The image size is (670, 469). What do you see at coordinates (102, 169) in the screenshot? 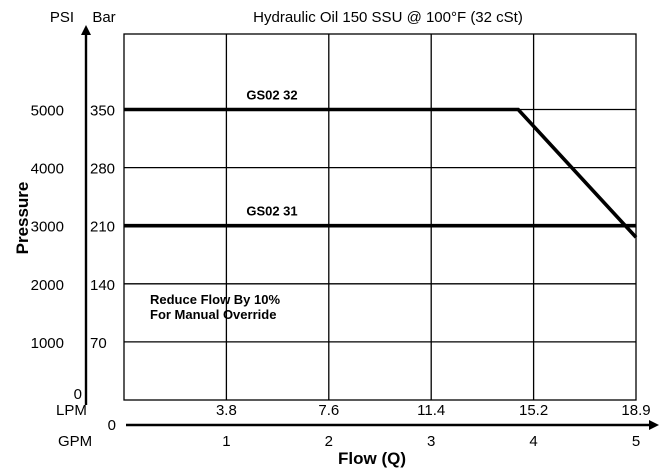
I see `y-tick-bar-280: 280` at bounding box center [102, 169].